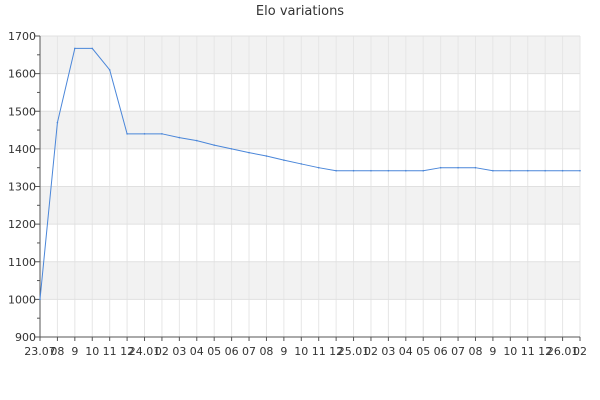 This screenshot has width=600, height=400. What do you see at coordinates (22, 149) in the screenshot?
I see `y-tick-label: 1400` at bounding box center [22, 149].